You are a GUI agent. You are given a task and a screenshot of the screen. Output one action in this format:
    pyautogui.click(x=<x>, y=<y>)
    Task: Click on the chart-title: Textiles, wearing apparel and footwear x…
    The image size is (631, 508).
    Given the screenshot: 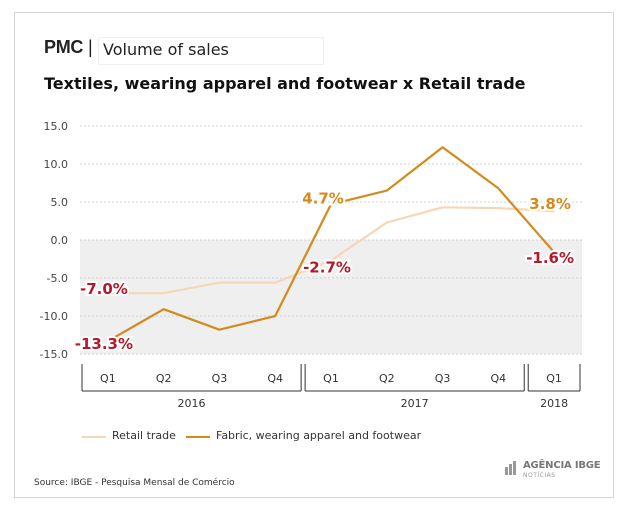 What is the action you would take?
    pyautogui.click(x=285, y=83)
    